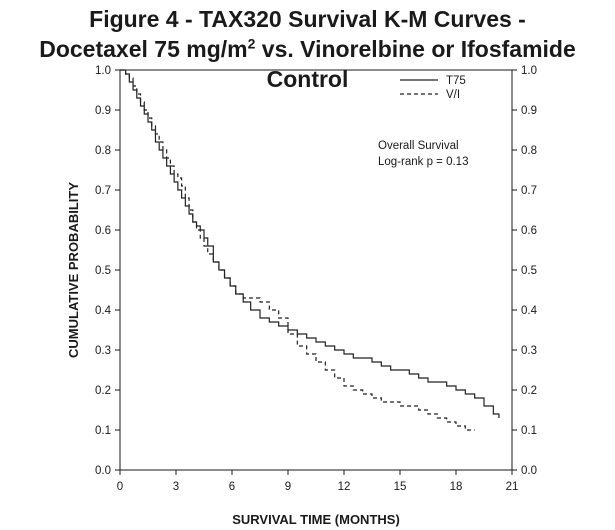 The image size is (615, 530). Describe the element at coordinates (418, 146) in the screenshot. I see `annotation-overall-survival: Overall Survival` at that location.